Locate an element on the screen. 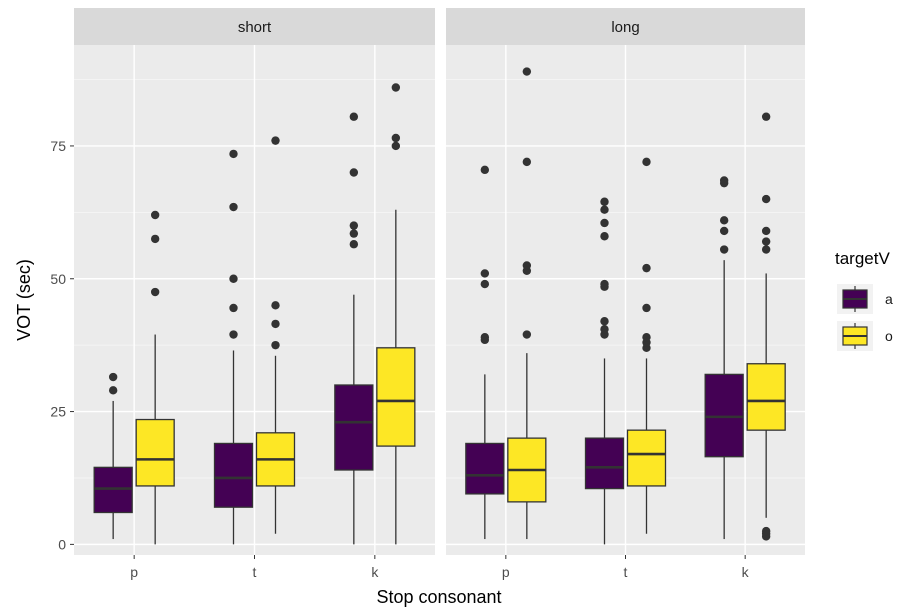  box-short-t-a is located at coordinates (233, 347).